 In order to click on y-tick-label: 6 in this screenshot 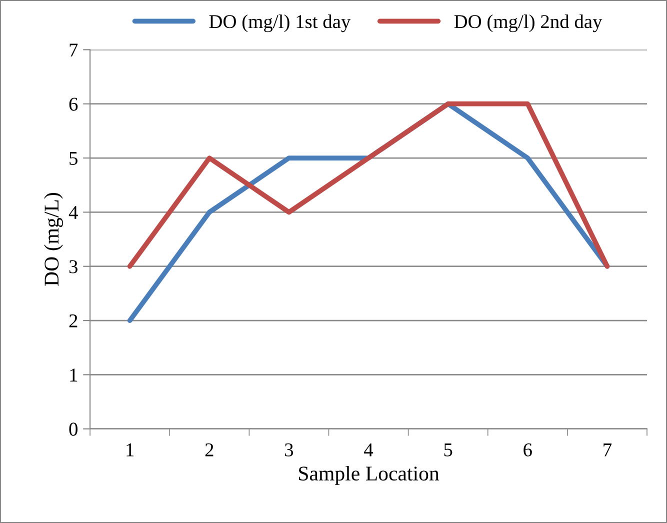, I will do `click(73, 104)`.